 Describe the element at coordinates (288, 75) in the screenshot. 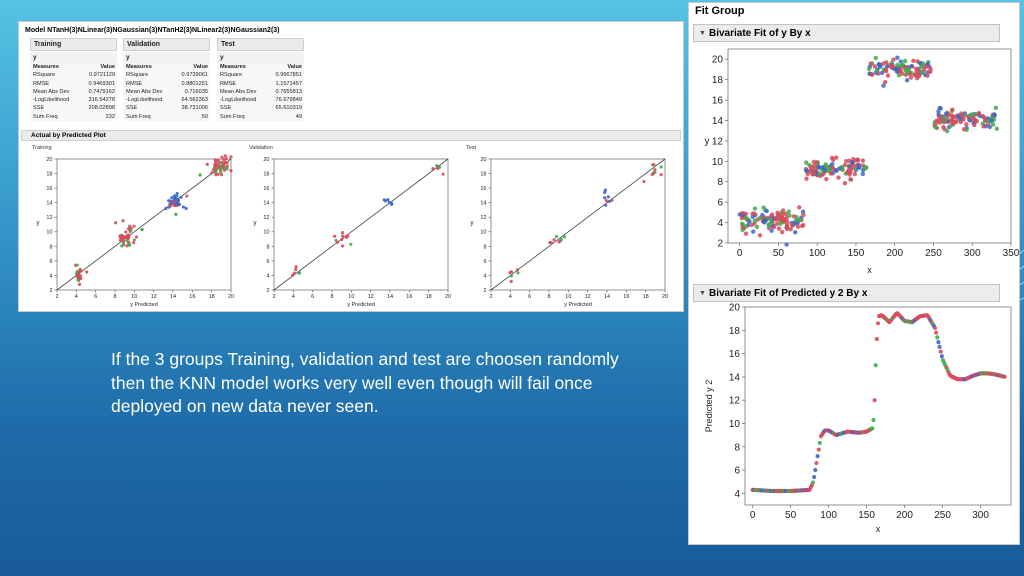

I see `measure-value: 0.9667851` at that location.